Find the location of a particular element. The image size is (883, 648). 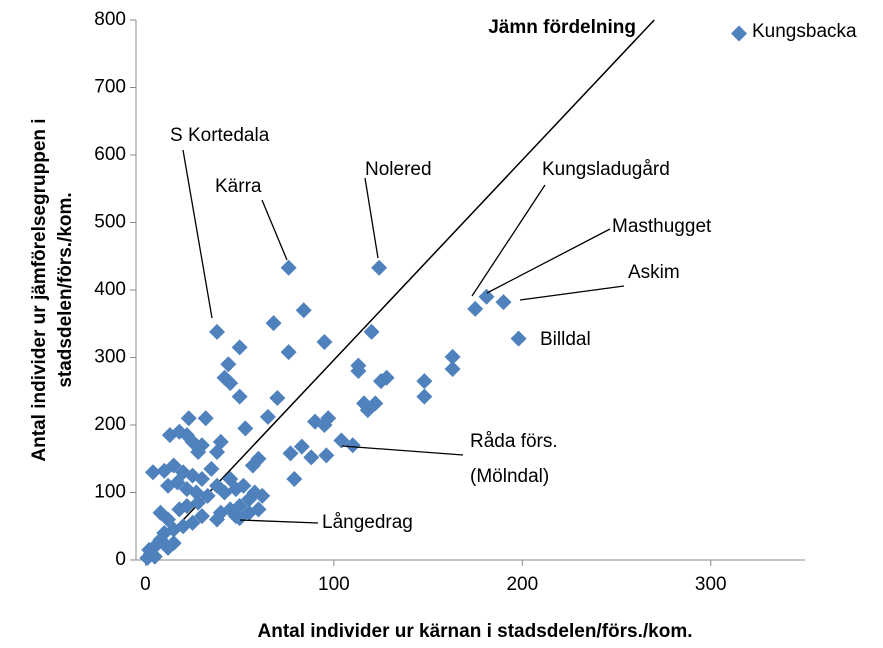

annotation: Nolered is located at coordinates (398, 169).